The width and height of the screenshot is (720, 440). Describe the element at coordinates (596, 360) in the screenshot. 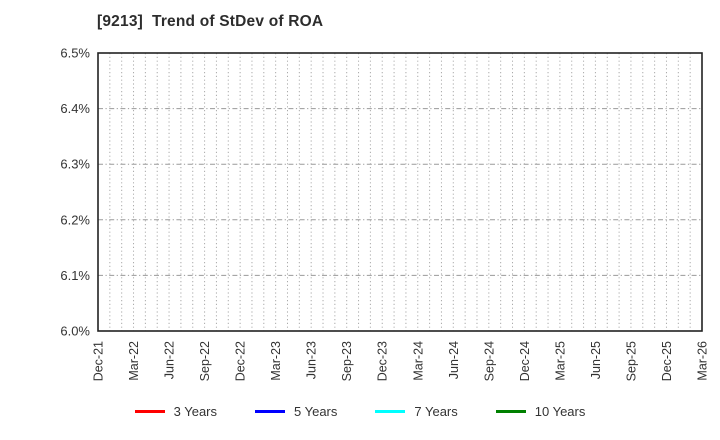

I see `x-tick-label: Jun-25` at that location.